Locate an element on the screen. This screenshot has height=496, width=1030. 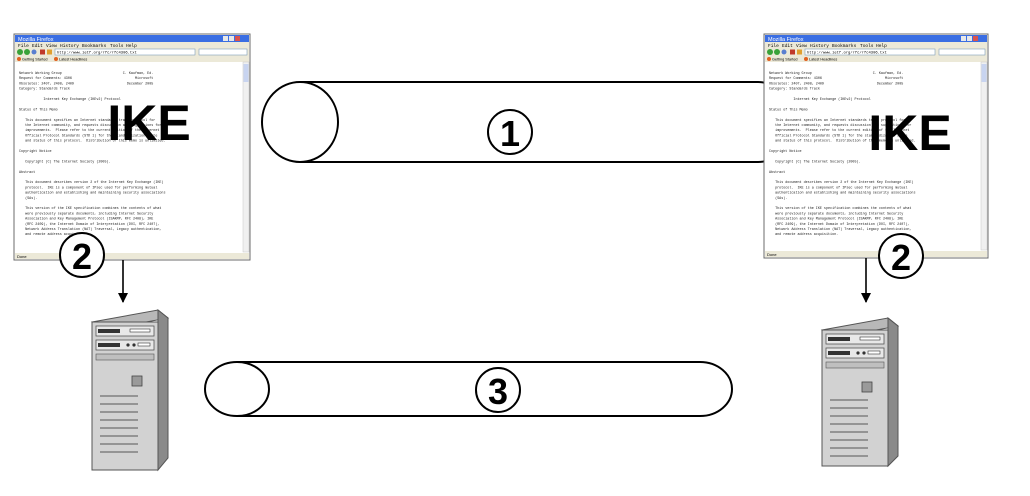
server-icon-right is located at coordinates (860, 392).